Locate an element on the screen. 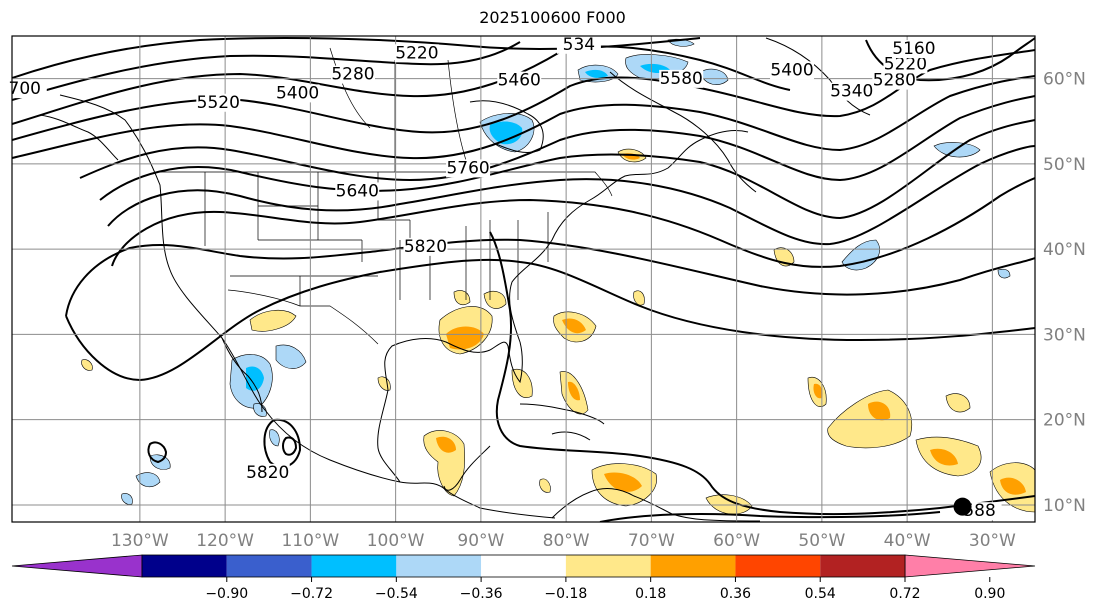  longitude-label: 50°W is located at coordinates (821, 541).